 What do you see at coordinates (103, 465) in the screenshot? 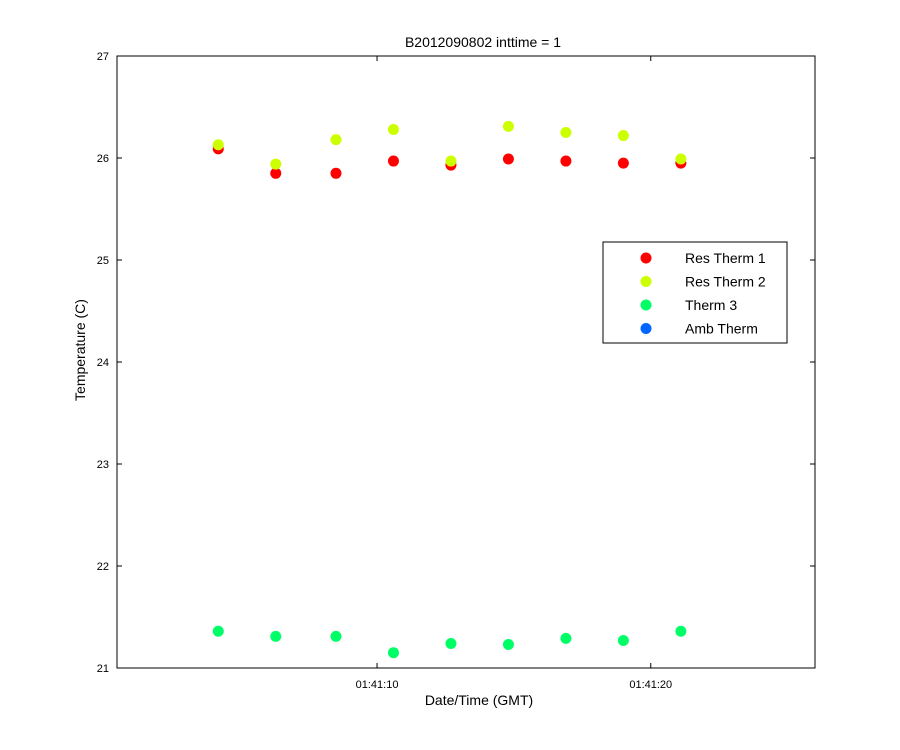
I see `y-tick-label: 23` at bounding box center [103, 465].